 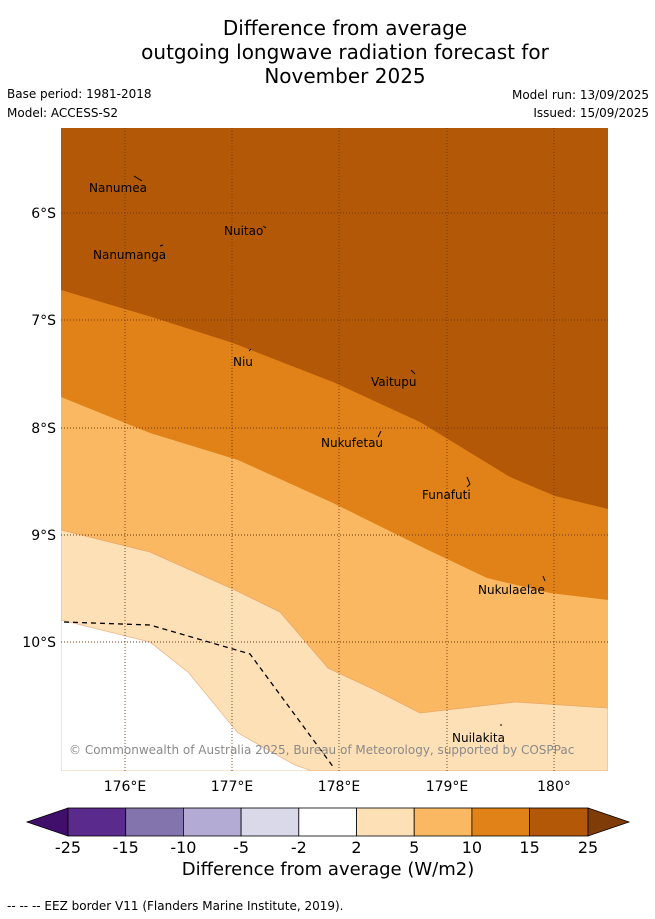 I want to click on cb-tick-2: -15, so click(x=126, y=847).